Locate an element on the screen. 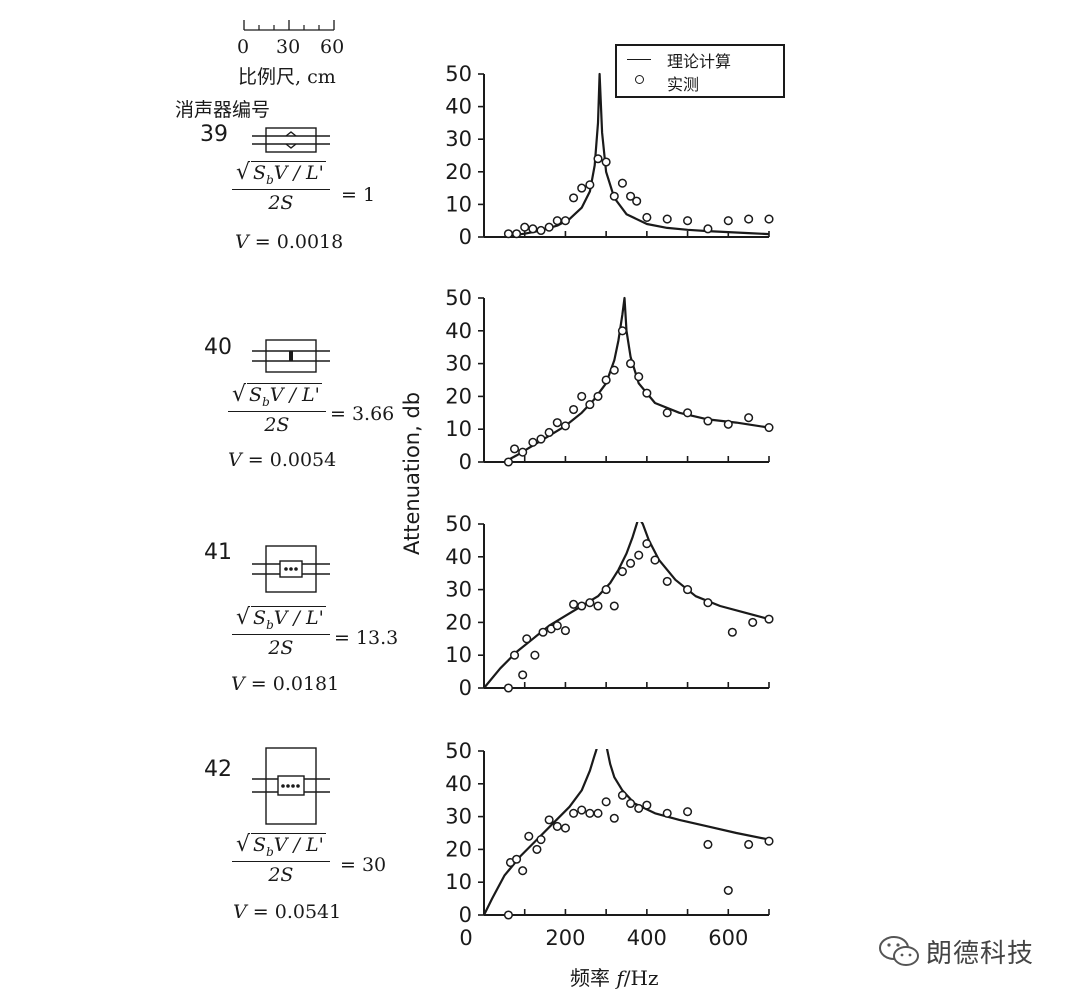  v-value-39: V = 0.0018 is located at coordinates (289, 242).